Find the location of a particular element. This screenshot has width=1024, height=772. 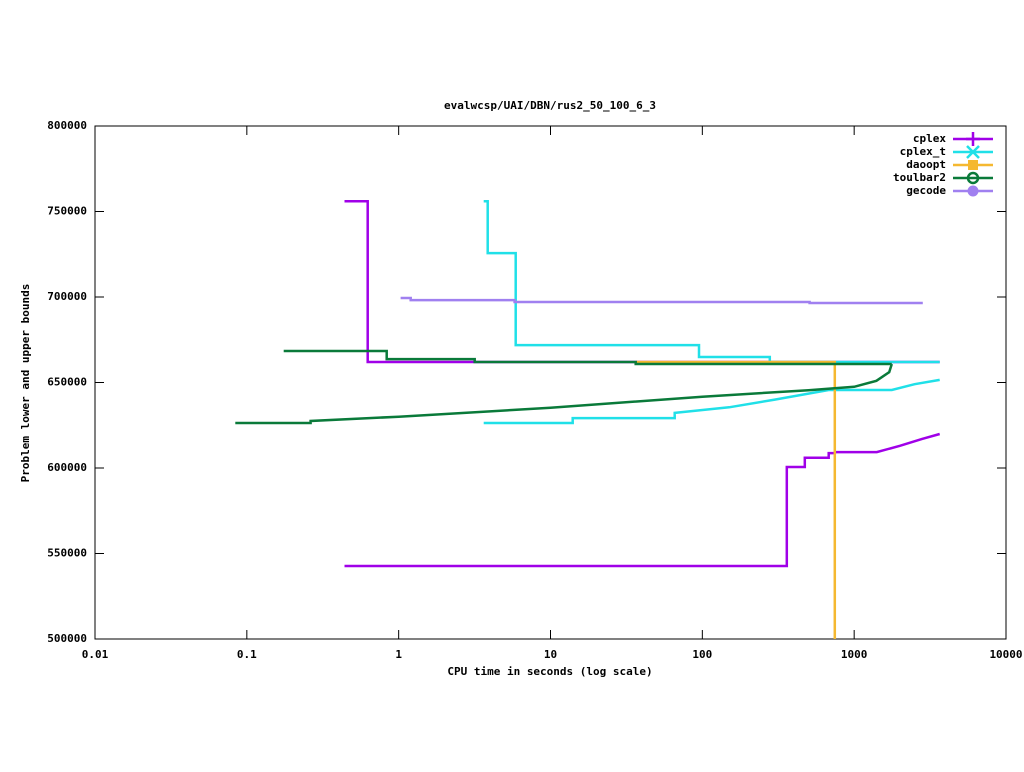

x-tick-label: 1 is located at coordinates (398, 654).